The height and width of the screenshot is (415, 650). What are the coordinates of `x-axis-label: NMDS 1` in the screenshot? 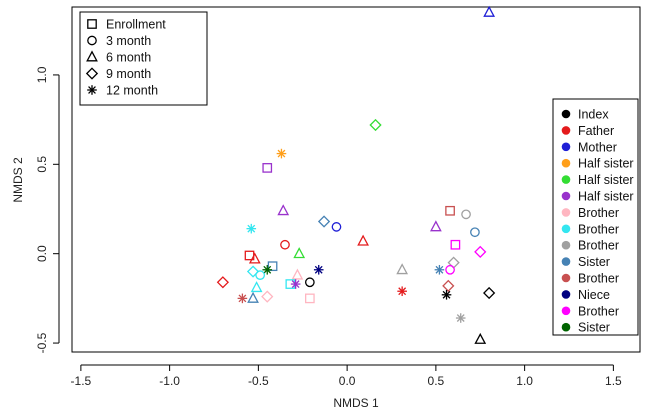 It's located at (356, 403).